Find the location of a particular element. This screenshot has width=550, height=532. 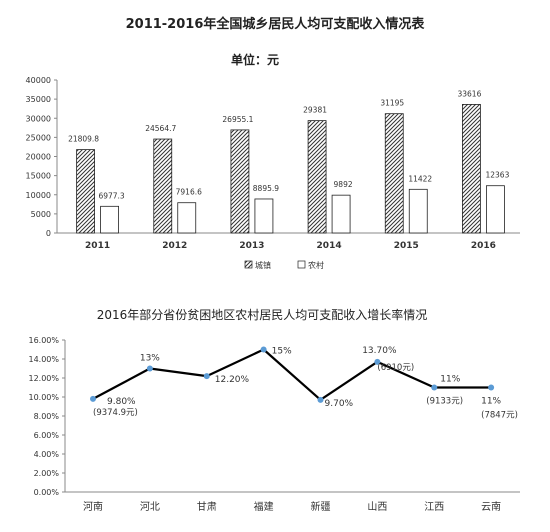

x-category-label: 山西 is located at coordinates (377, 507).